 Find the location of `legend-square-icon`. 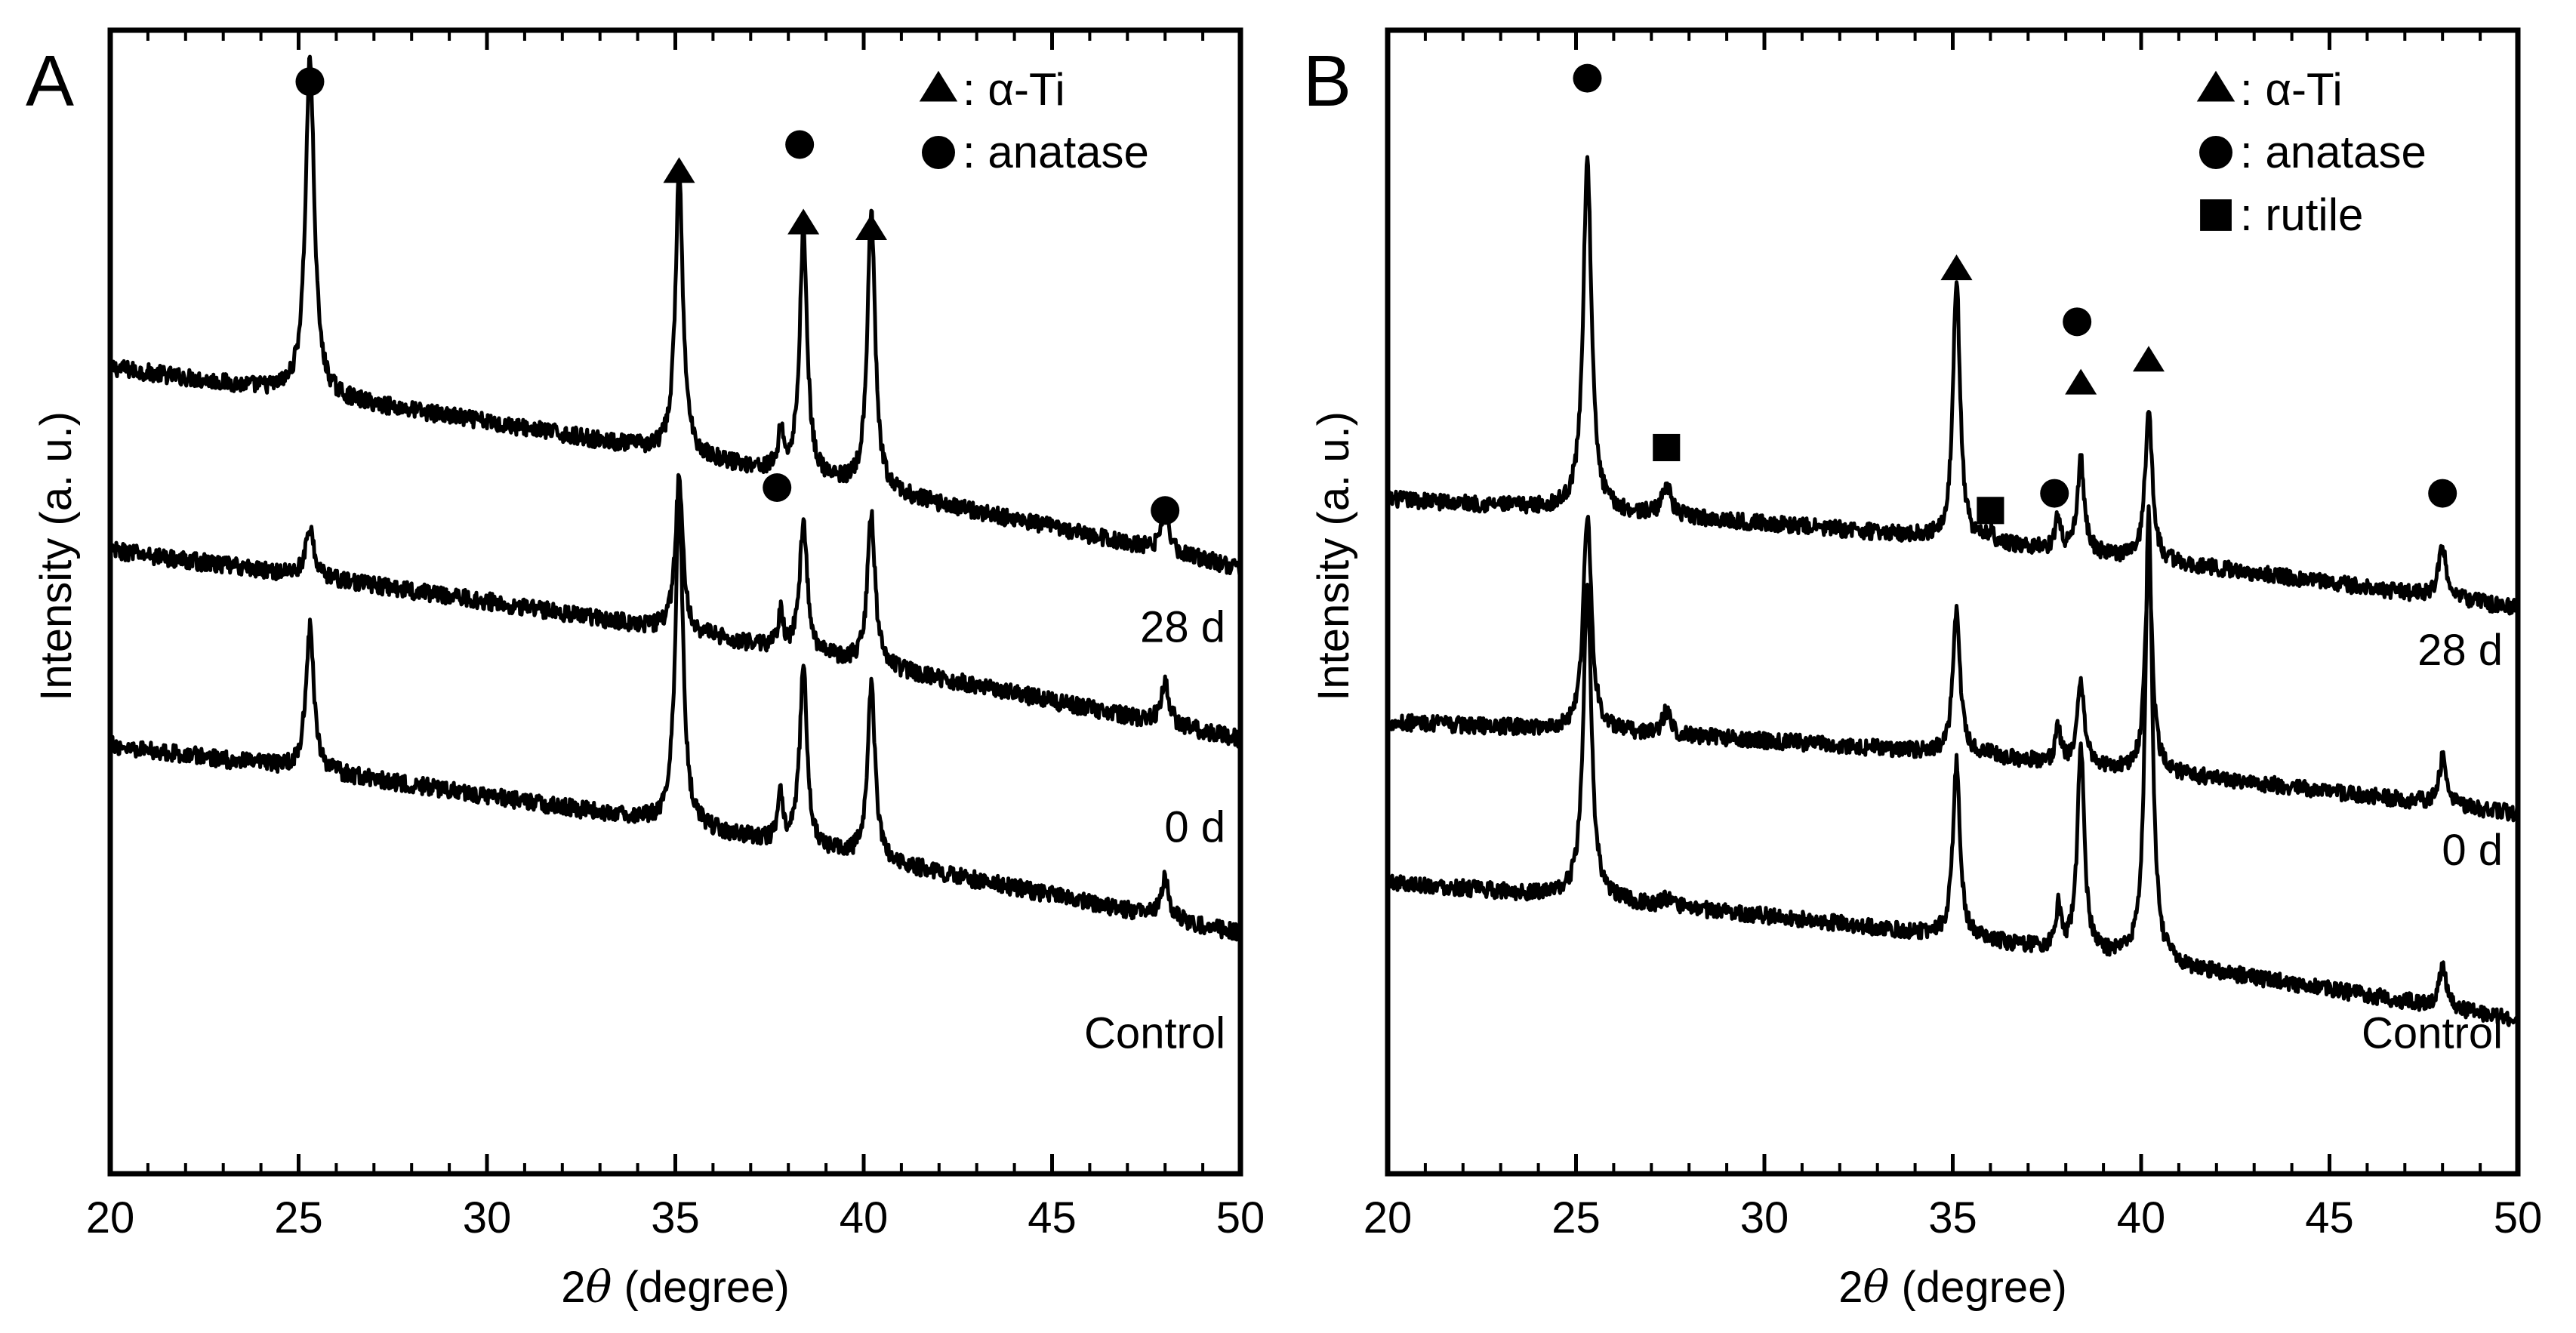

legend-square-icon is located at coordinates (2216, 215).